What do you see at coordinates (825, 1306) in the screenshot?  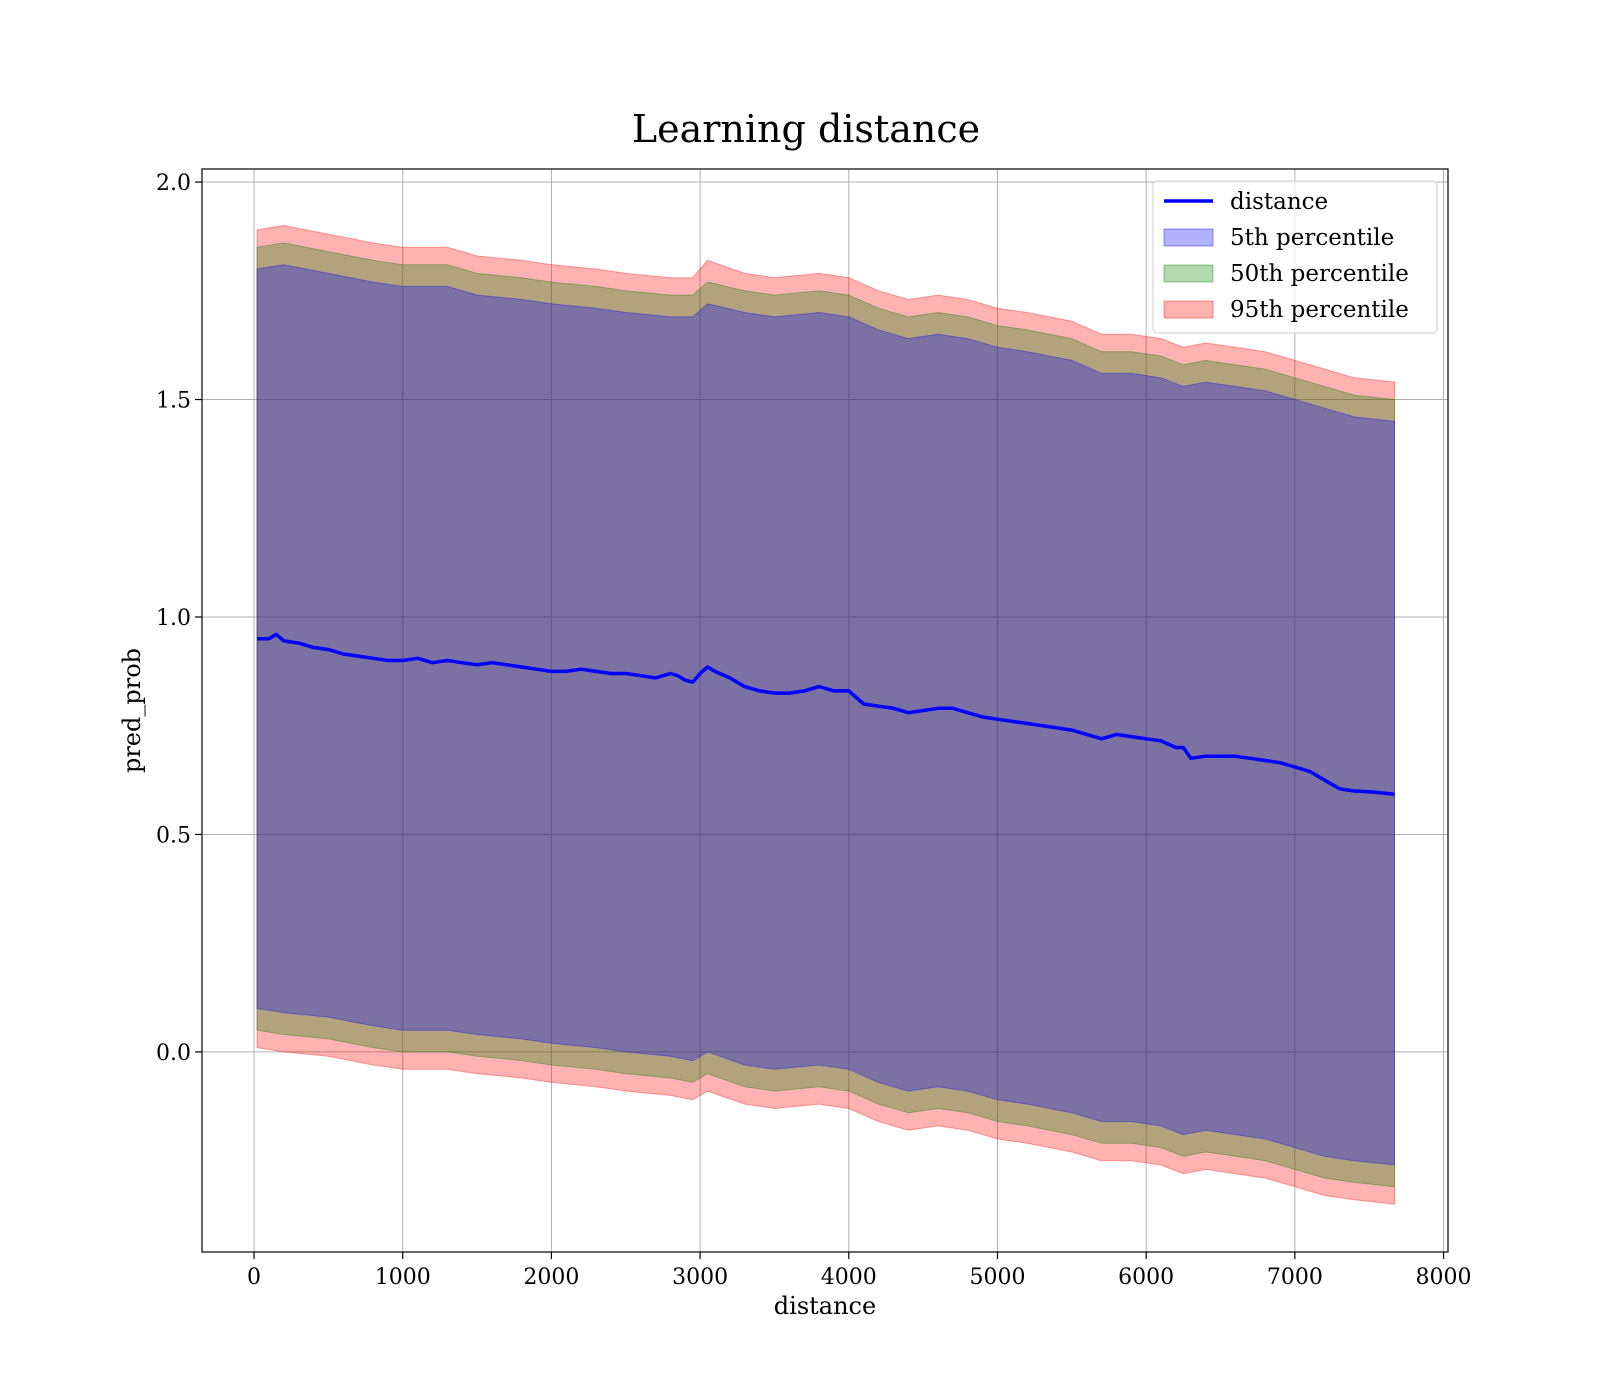 I see `x-axis-label: distance` at bounding box center [825, 1306].